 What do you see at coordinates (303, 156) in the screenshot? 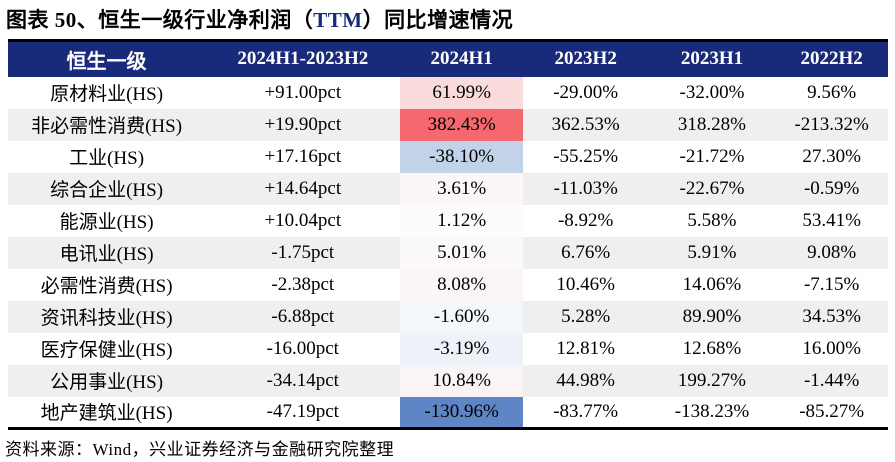
I see `value-cell: +17.16pct` at bounding box center [303, 156].